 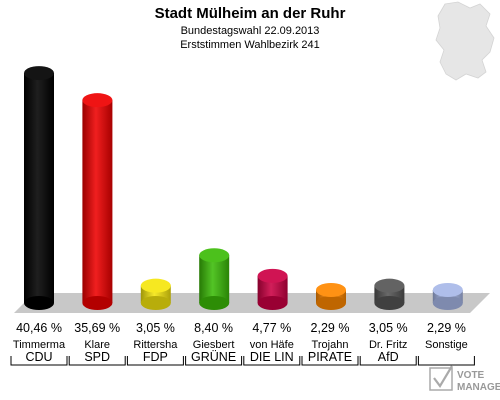 What do you see at coordinates (271, 328) in the screenshot?
I see `value-label: 4,77 %` at bounding box center [271, 328].